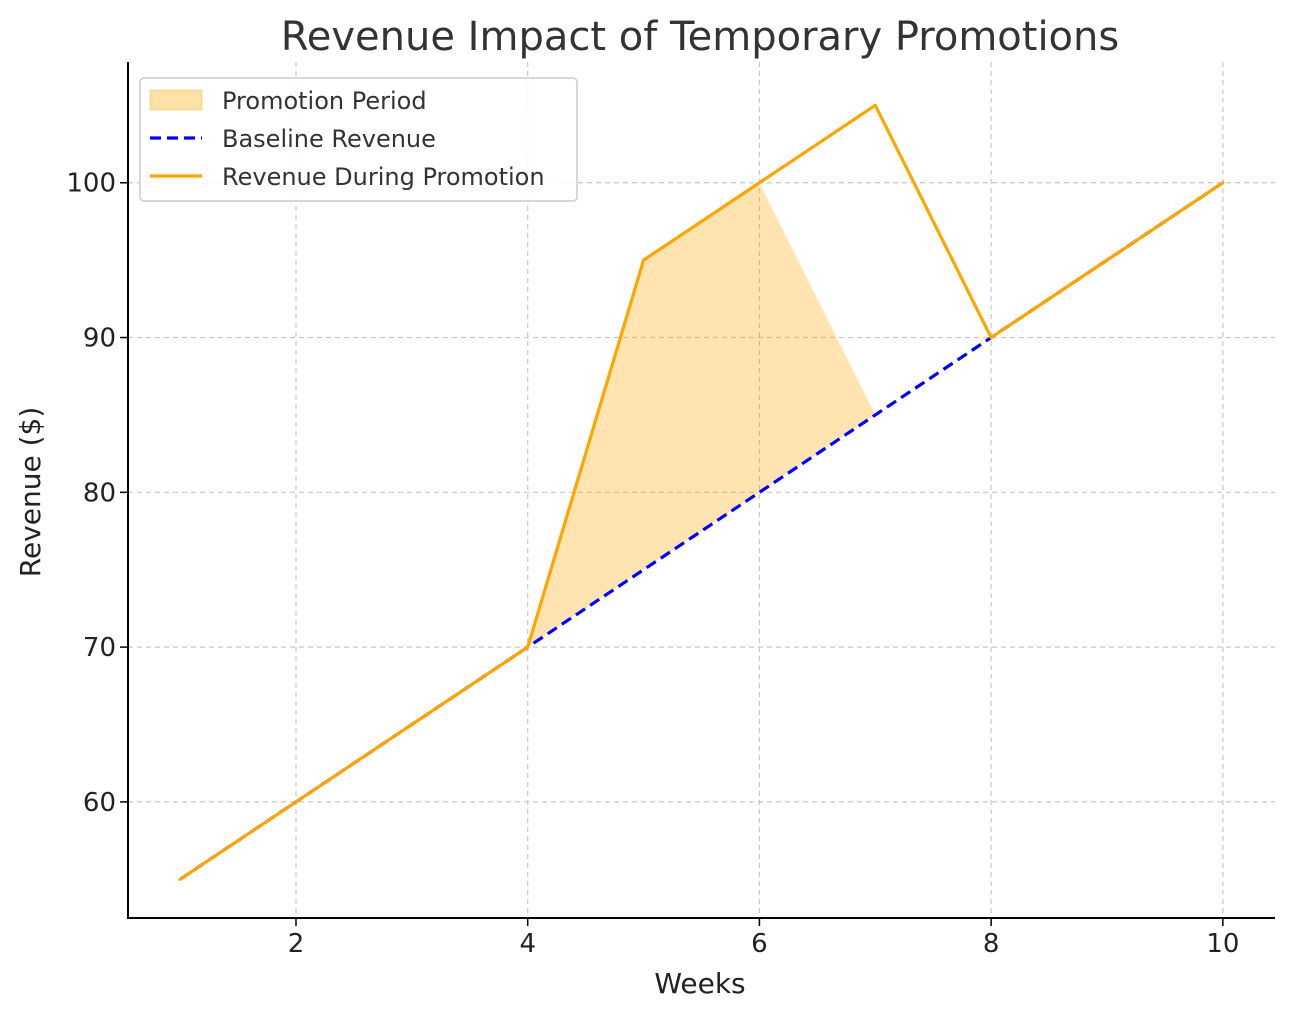  What do you see at coordinates (30, 492) in the screenshot?
I see `y-axis-label: Revenue ($)` at bounding box center [30, 492].